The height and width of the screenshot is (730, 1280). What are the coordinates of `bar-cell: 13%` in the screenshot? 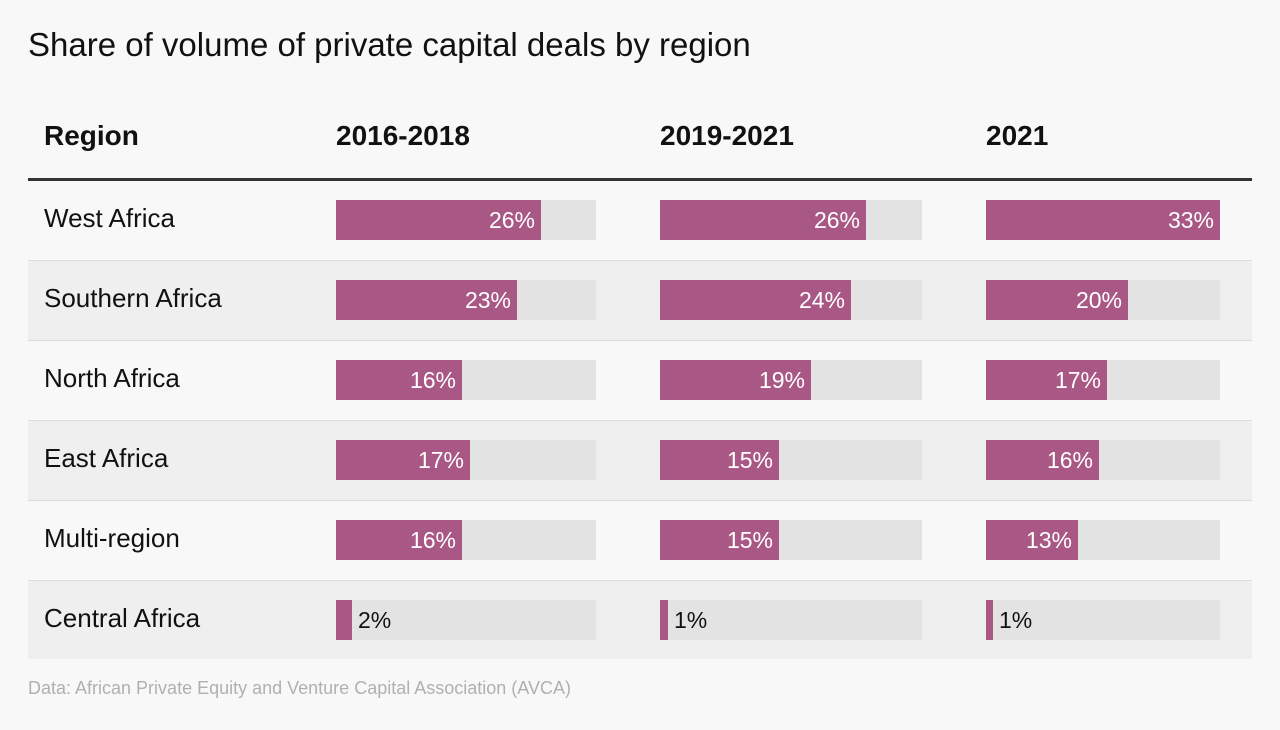 It's located at (1103, 540).